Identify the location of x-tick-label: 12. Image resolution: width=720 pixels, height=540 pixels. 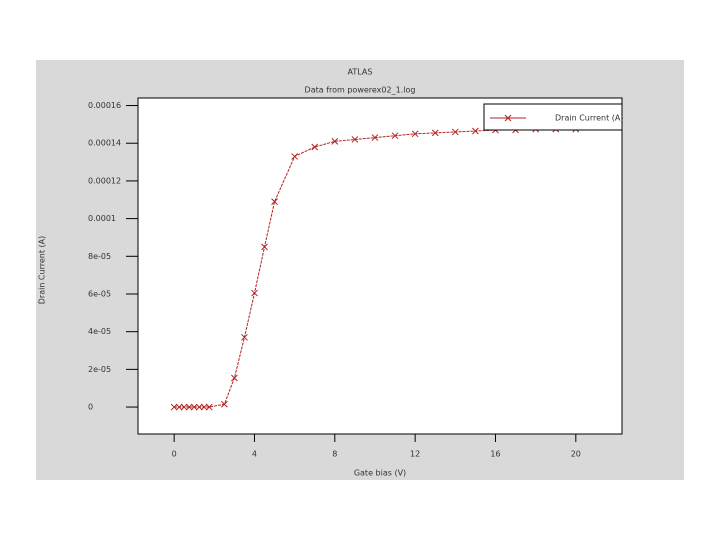
(415, 454).